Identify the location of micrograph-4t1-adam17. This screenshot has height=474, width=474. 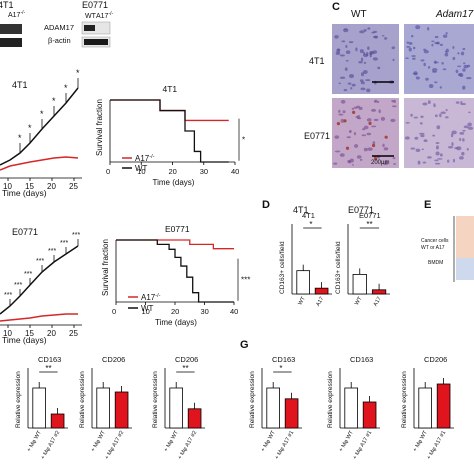
(439, 59).